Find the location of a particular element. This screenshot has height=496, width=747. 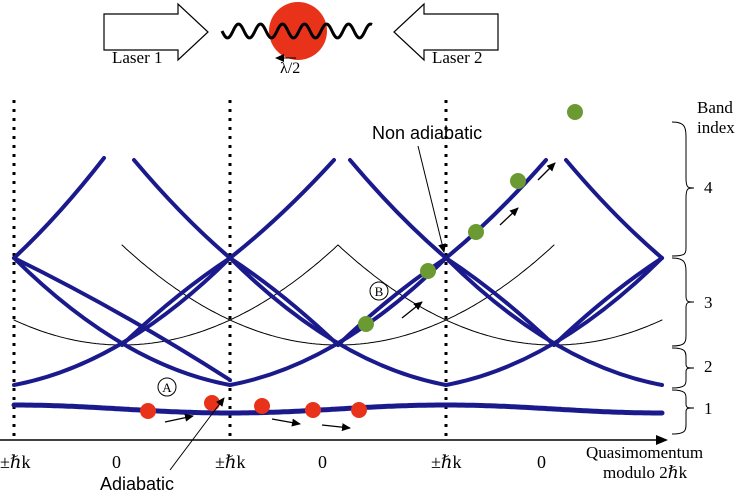

x-tick-labels: ±ℏk 0 ±ℏk 0 ±ℏk 0 is located at coordinates (273, 462).